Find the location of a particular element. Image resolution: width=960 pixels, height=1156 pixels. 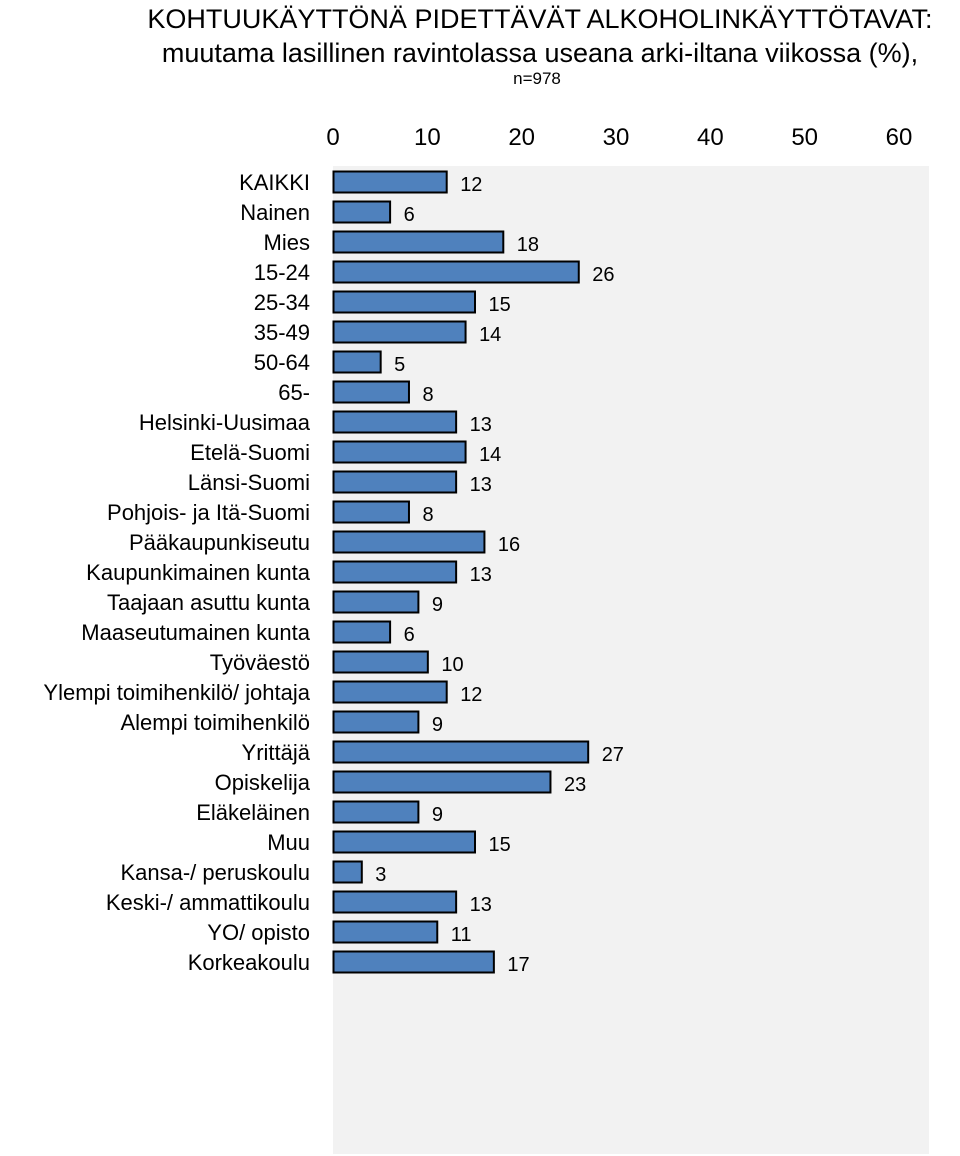

category-label: Alempi toimihenkilö is located at coordinates (215, 722).